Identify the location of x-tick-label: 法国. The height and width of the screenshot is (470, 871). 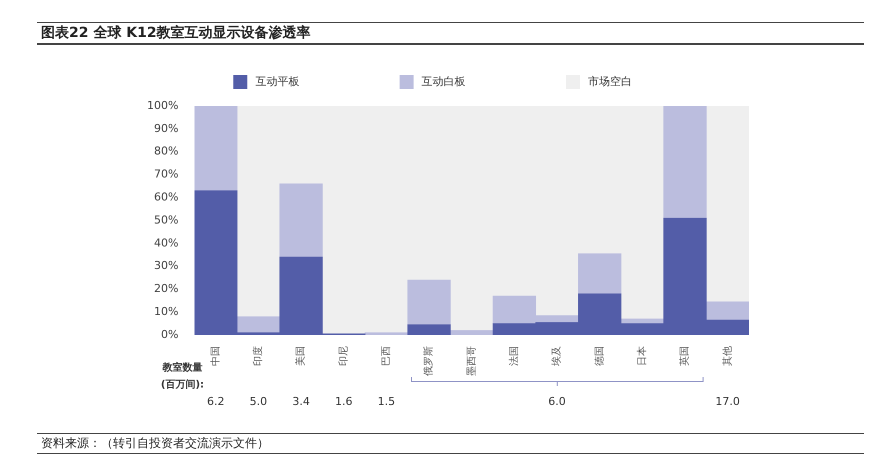
(514, 356).